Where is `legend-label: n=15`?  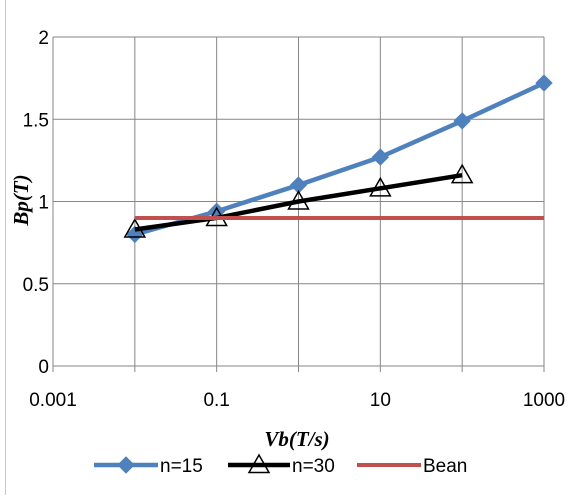
legend-label: n=15 is located at coordinates (181, 466).